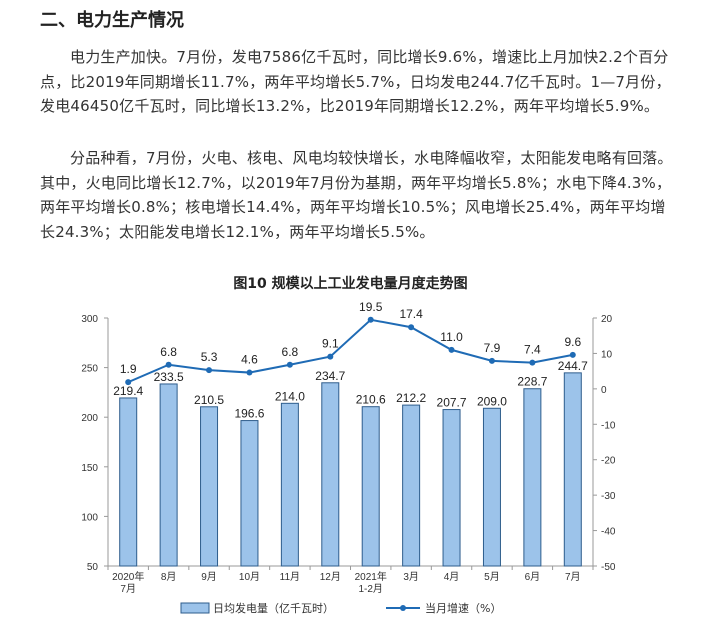 The height and width of the screenshot is (635, 701). I want to click on bar-data-label: 209.0, so click(492, 401).